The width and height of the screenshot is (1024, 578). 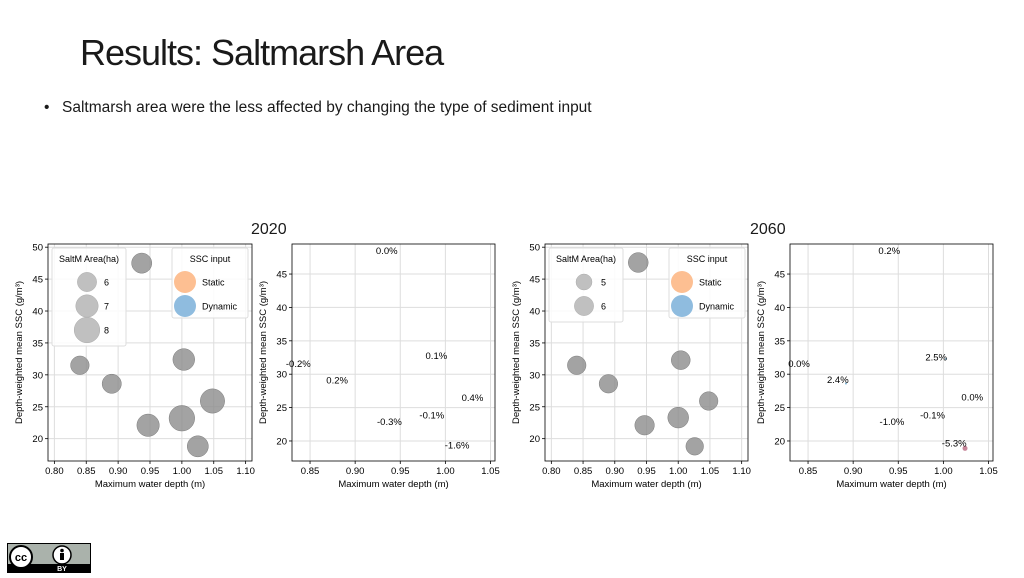 What do you see at coordinates (717, 307) in the screenshot?
I see `legend-color-label: Dynamic` at bounding box center [717, 307].